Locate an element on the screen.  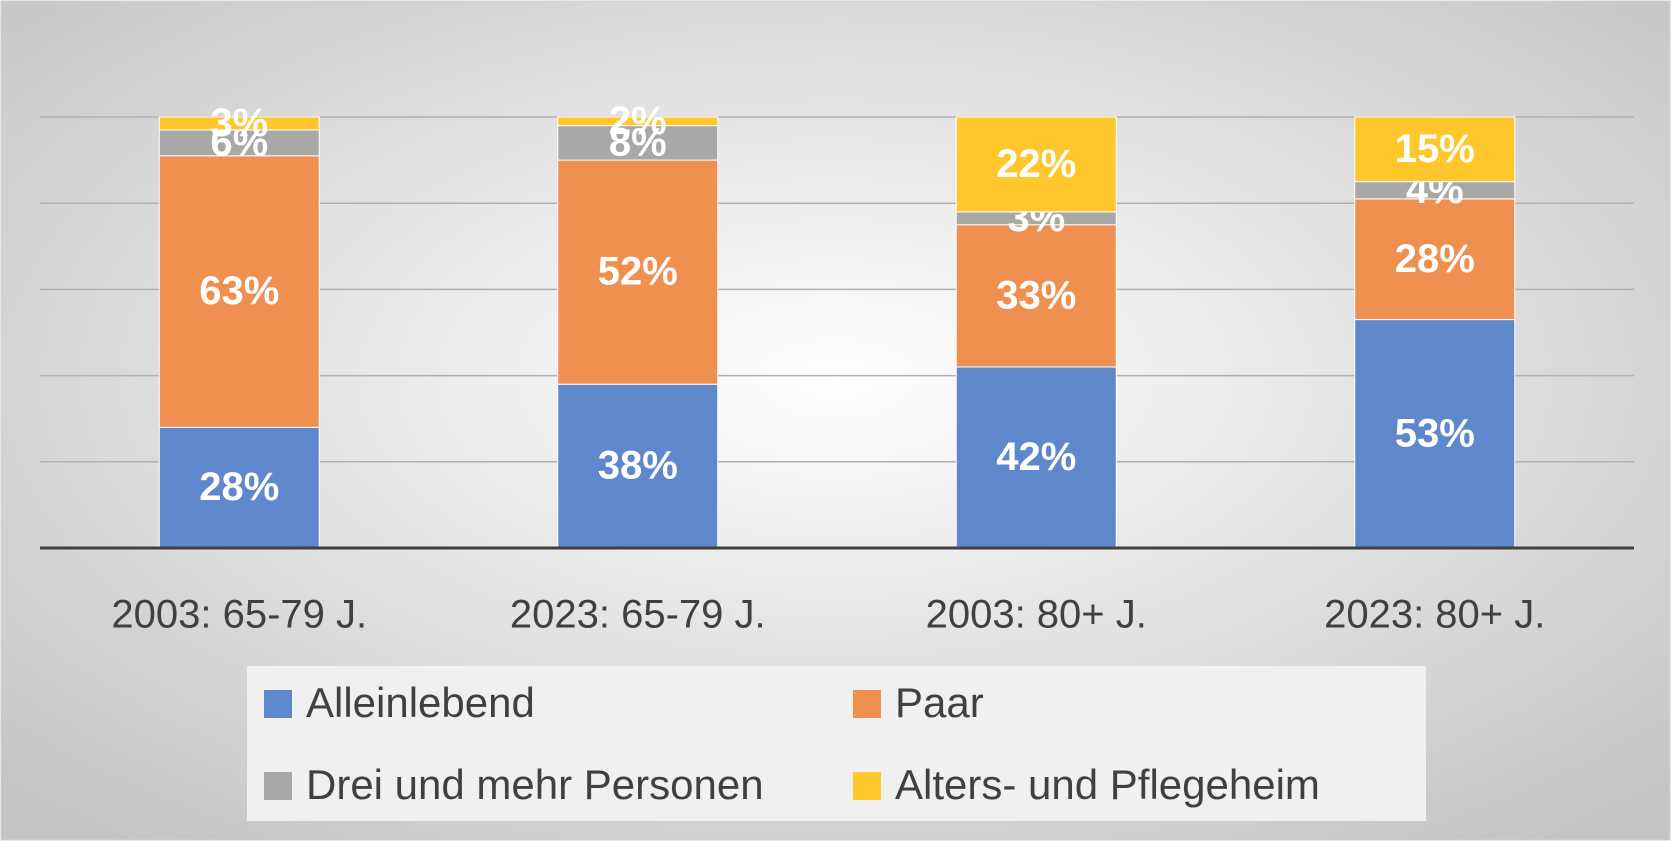
data-label: 22% is located at coordinates (1036, 164).